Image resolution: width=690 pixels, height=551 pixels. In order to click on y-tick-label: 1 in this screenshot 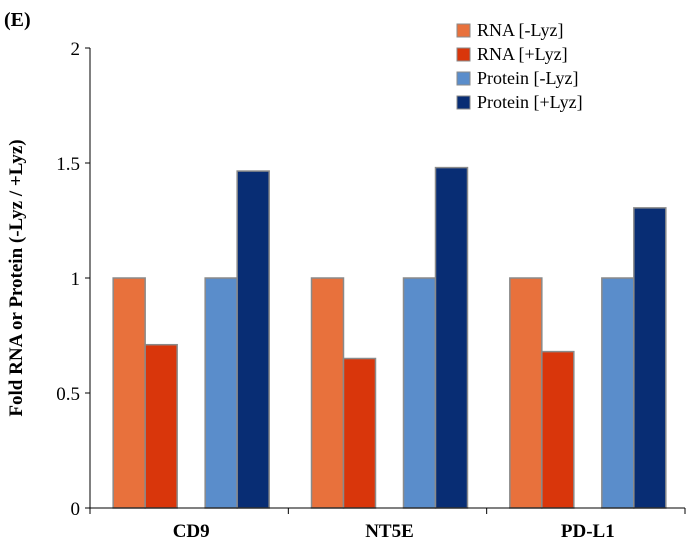, I will do `click(76, 279)`.